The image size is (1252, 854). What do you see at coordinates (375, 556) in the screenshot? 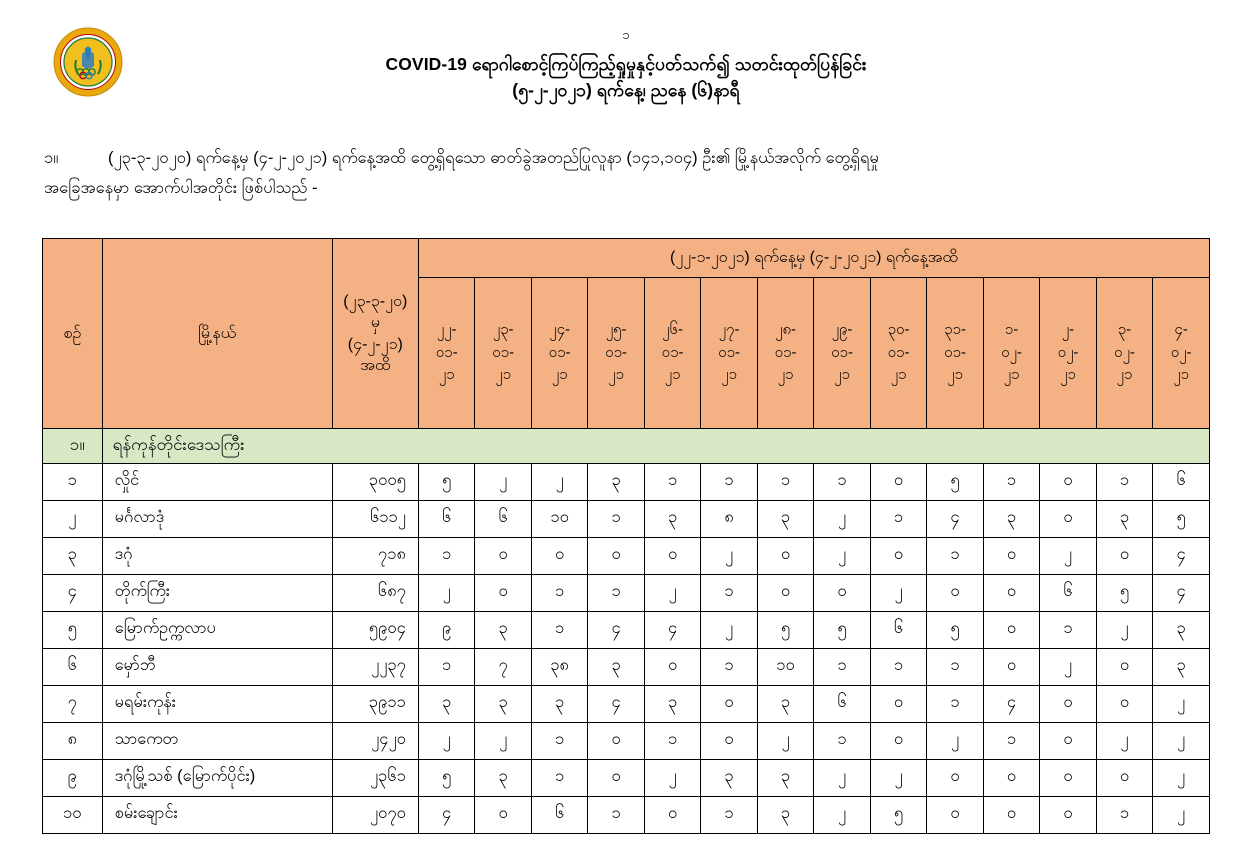
I see `cell-cumulative-total: ၇၁၈` at bounding box center [375, 556].